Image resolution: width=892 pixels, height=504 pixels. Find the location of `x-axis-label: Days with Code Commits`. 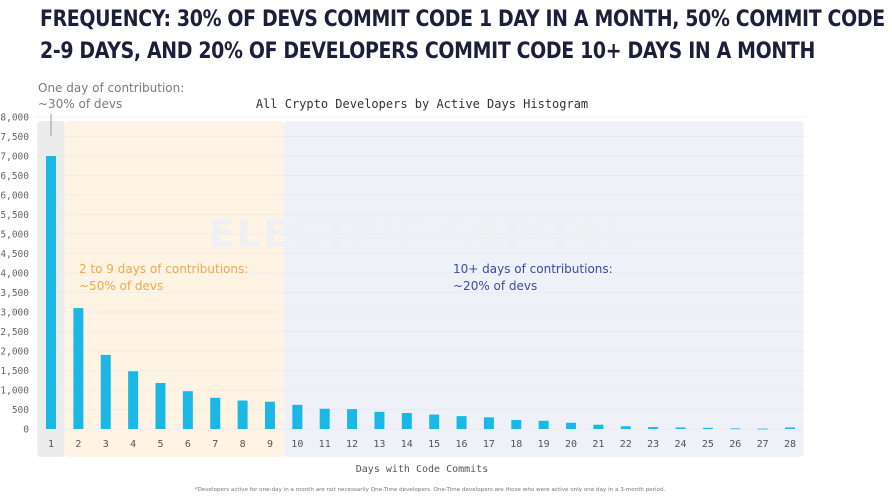

x-axis-label: Days with Code Commits is located at coordinates (422, 469).